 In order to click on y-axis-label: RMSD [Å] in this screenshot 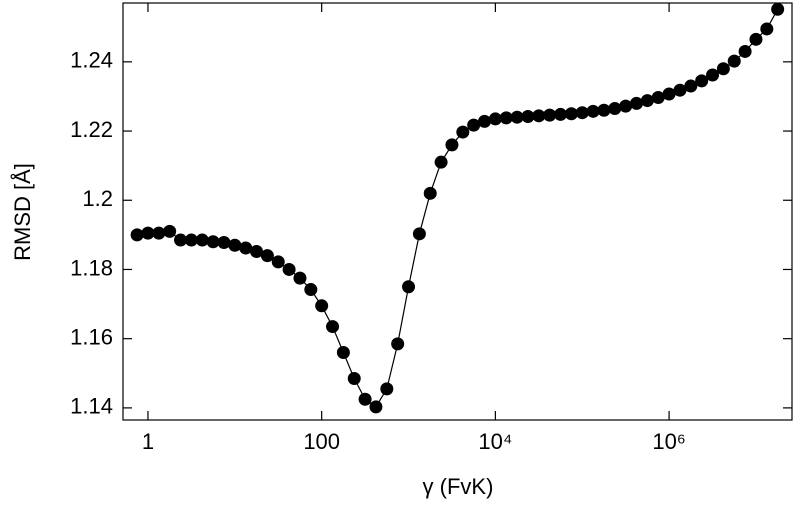, I will do `click(22, 212)`.